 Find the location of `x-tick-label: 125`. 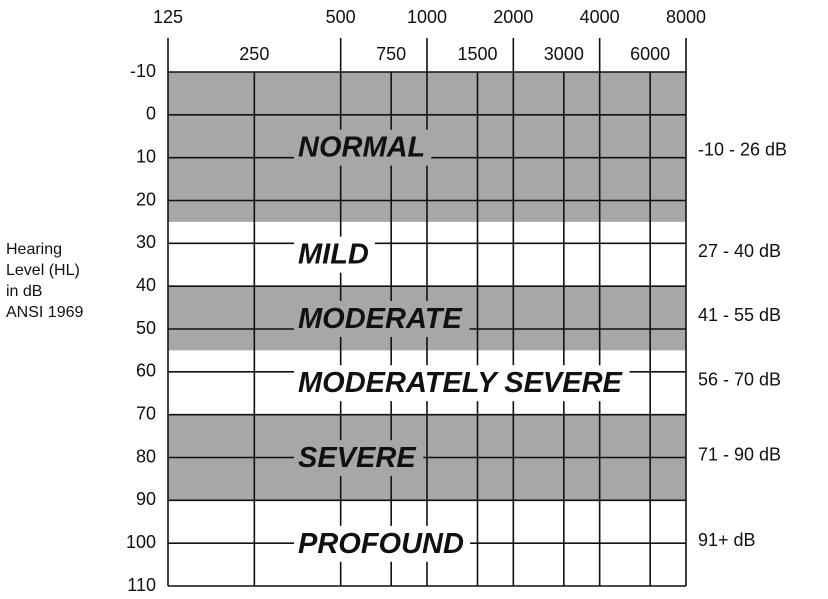

x-tick-label: 125 is located at coordinates (168, 17).